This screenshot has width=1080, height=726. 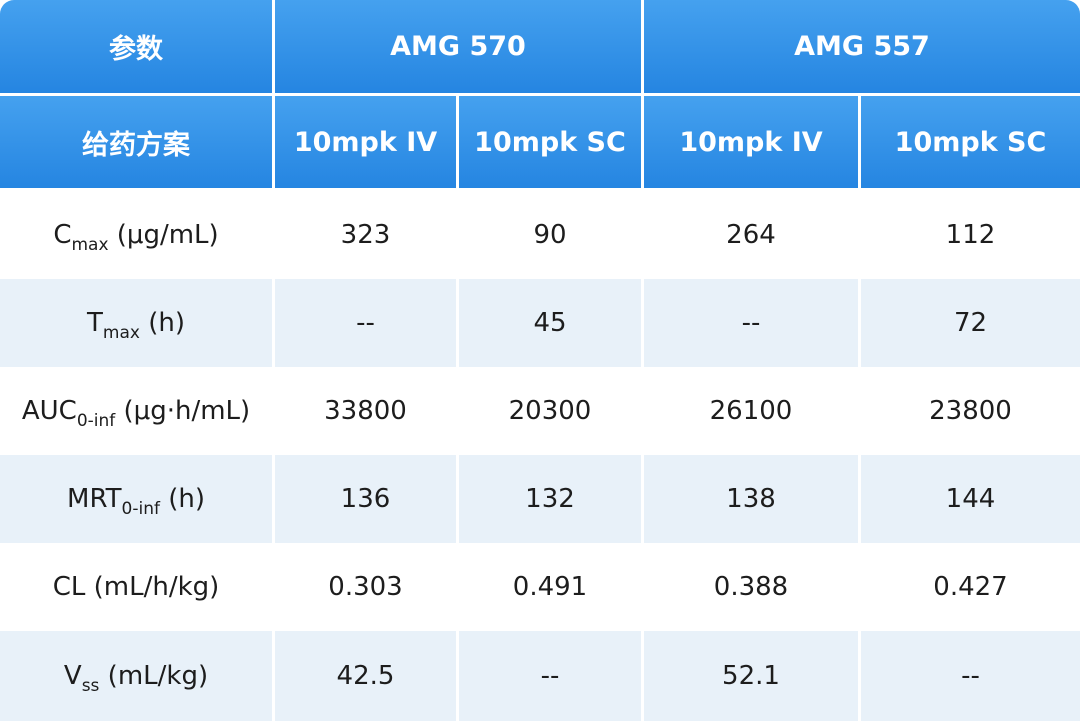 What do you see at coordinates (970, 323) in the screenshot?
I see `value-cell: 72` at bounding box center [970, 323].